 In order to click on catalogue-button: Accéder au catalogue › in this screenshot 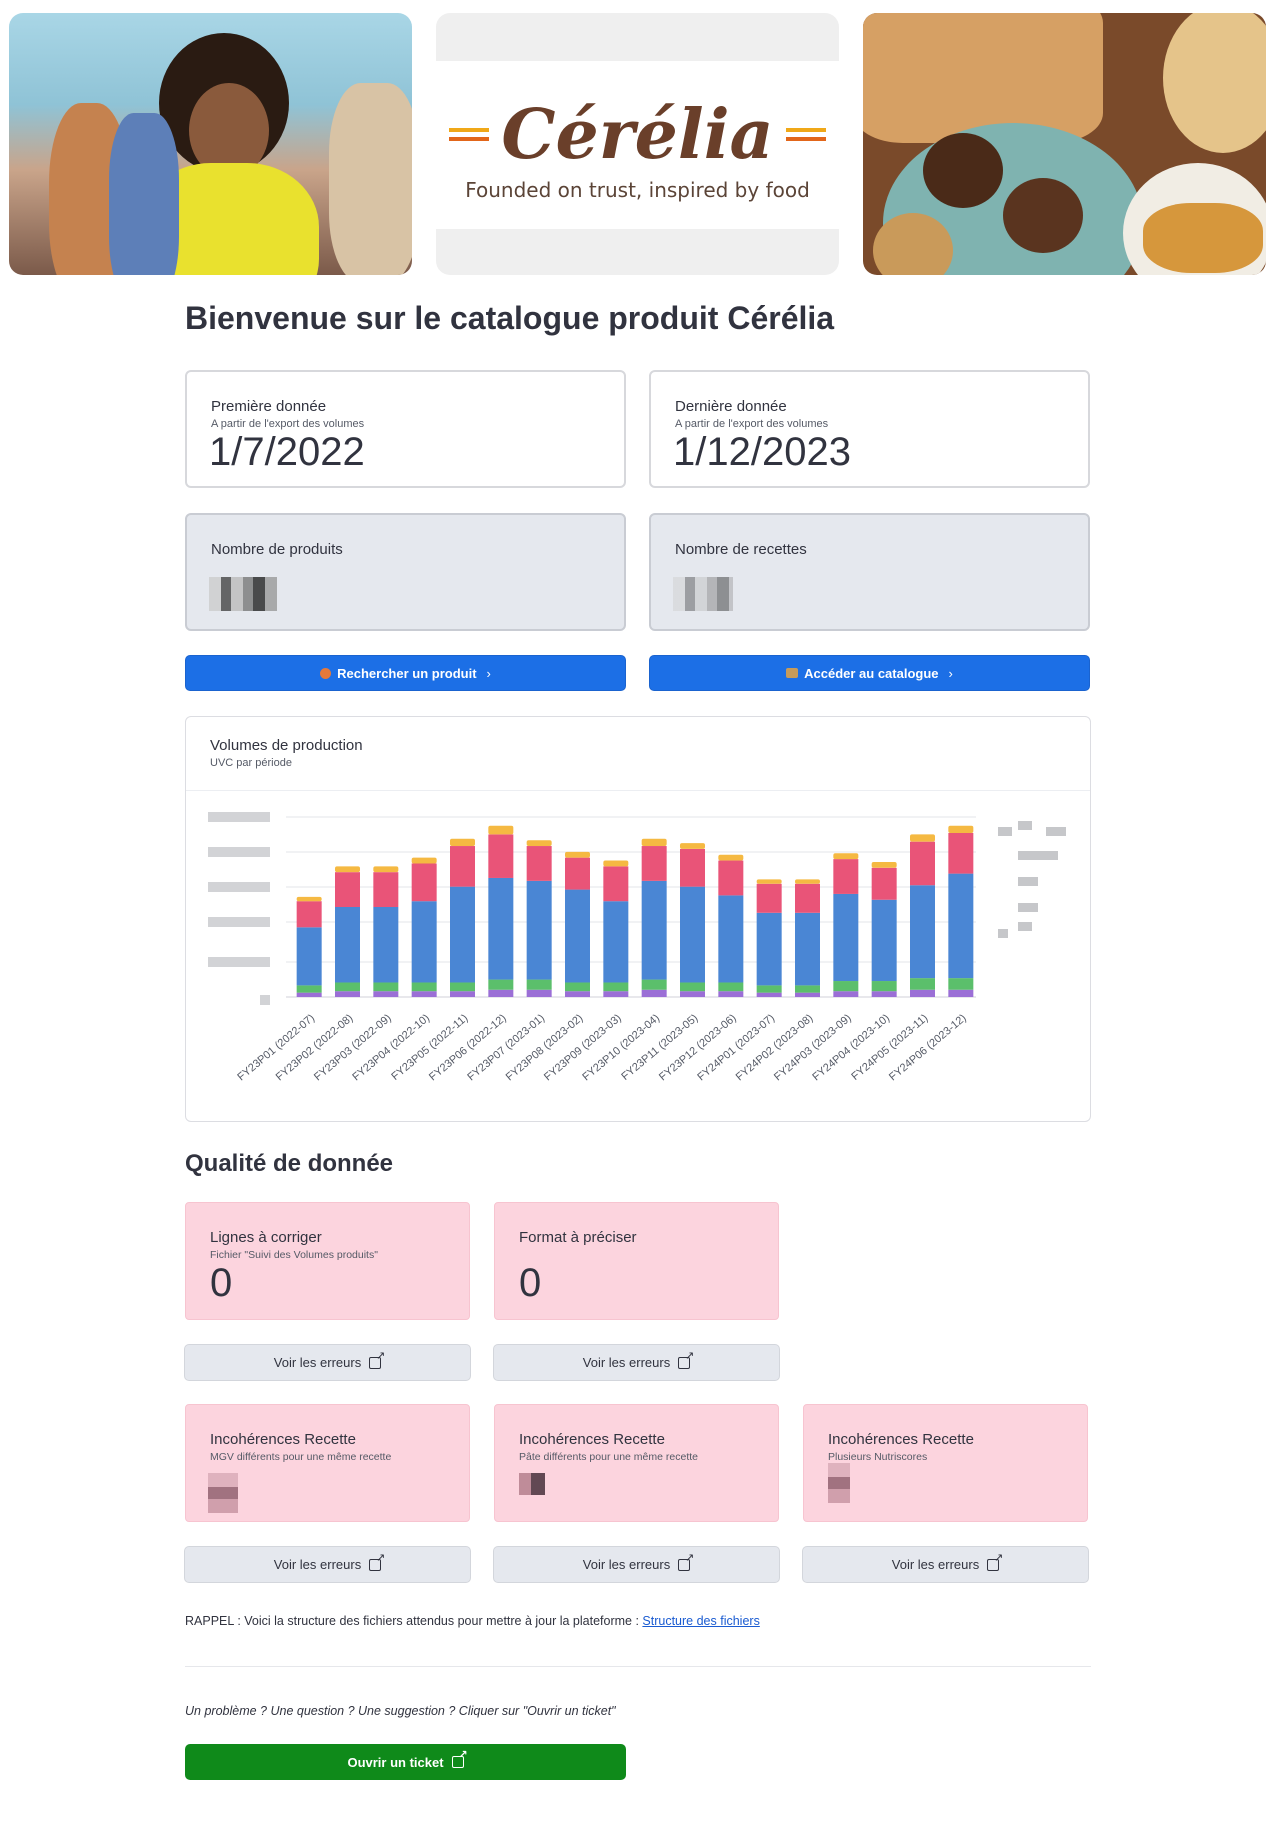, I will do `click(869, 673)`.